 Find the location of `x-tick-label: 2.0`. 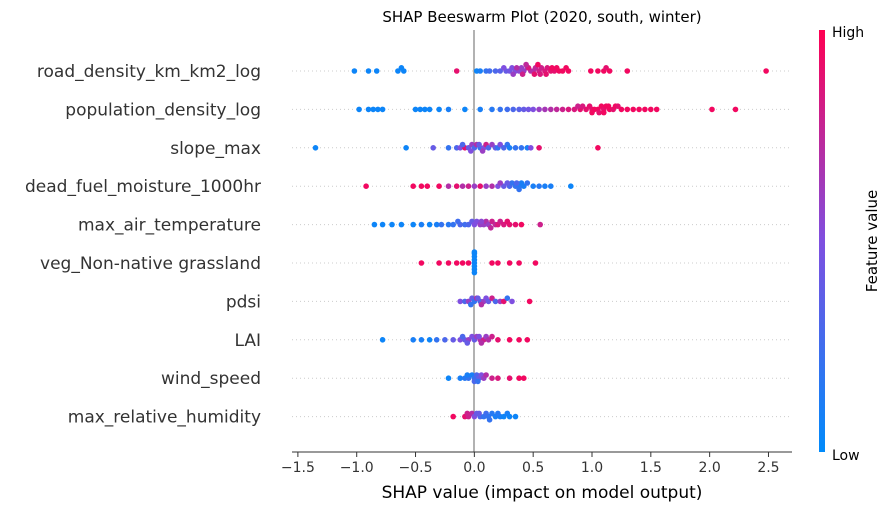

x-tick-label: 2.0 is located at coordinates (710, 468).